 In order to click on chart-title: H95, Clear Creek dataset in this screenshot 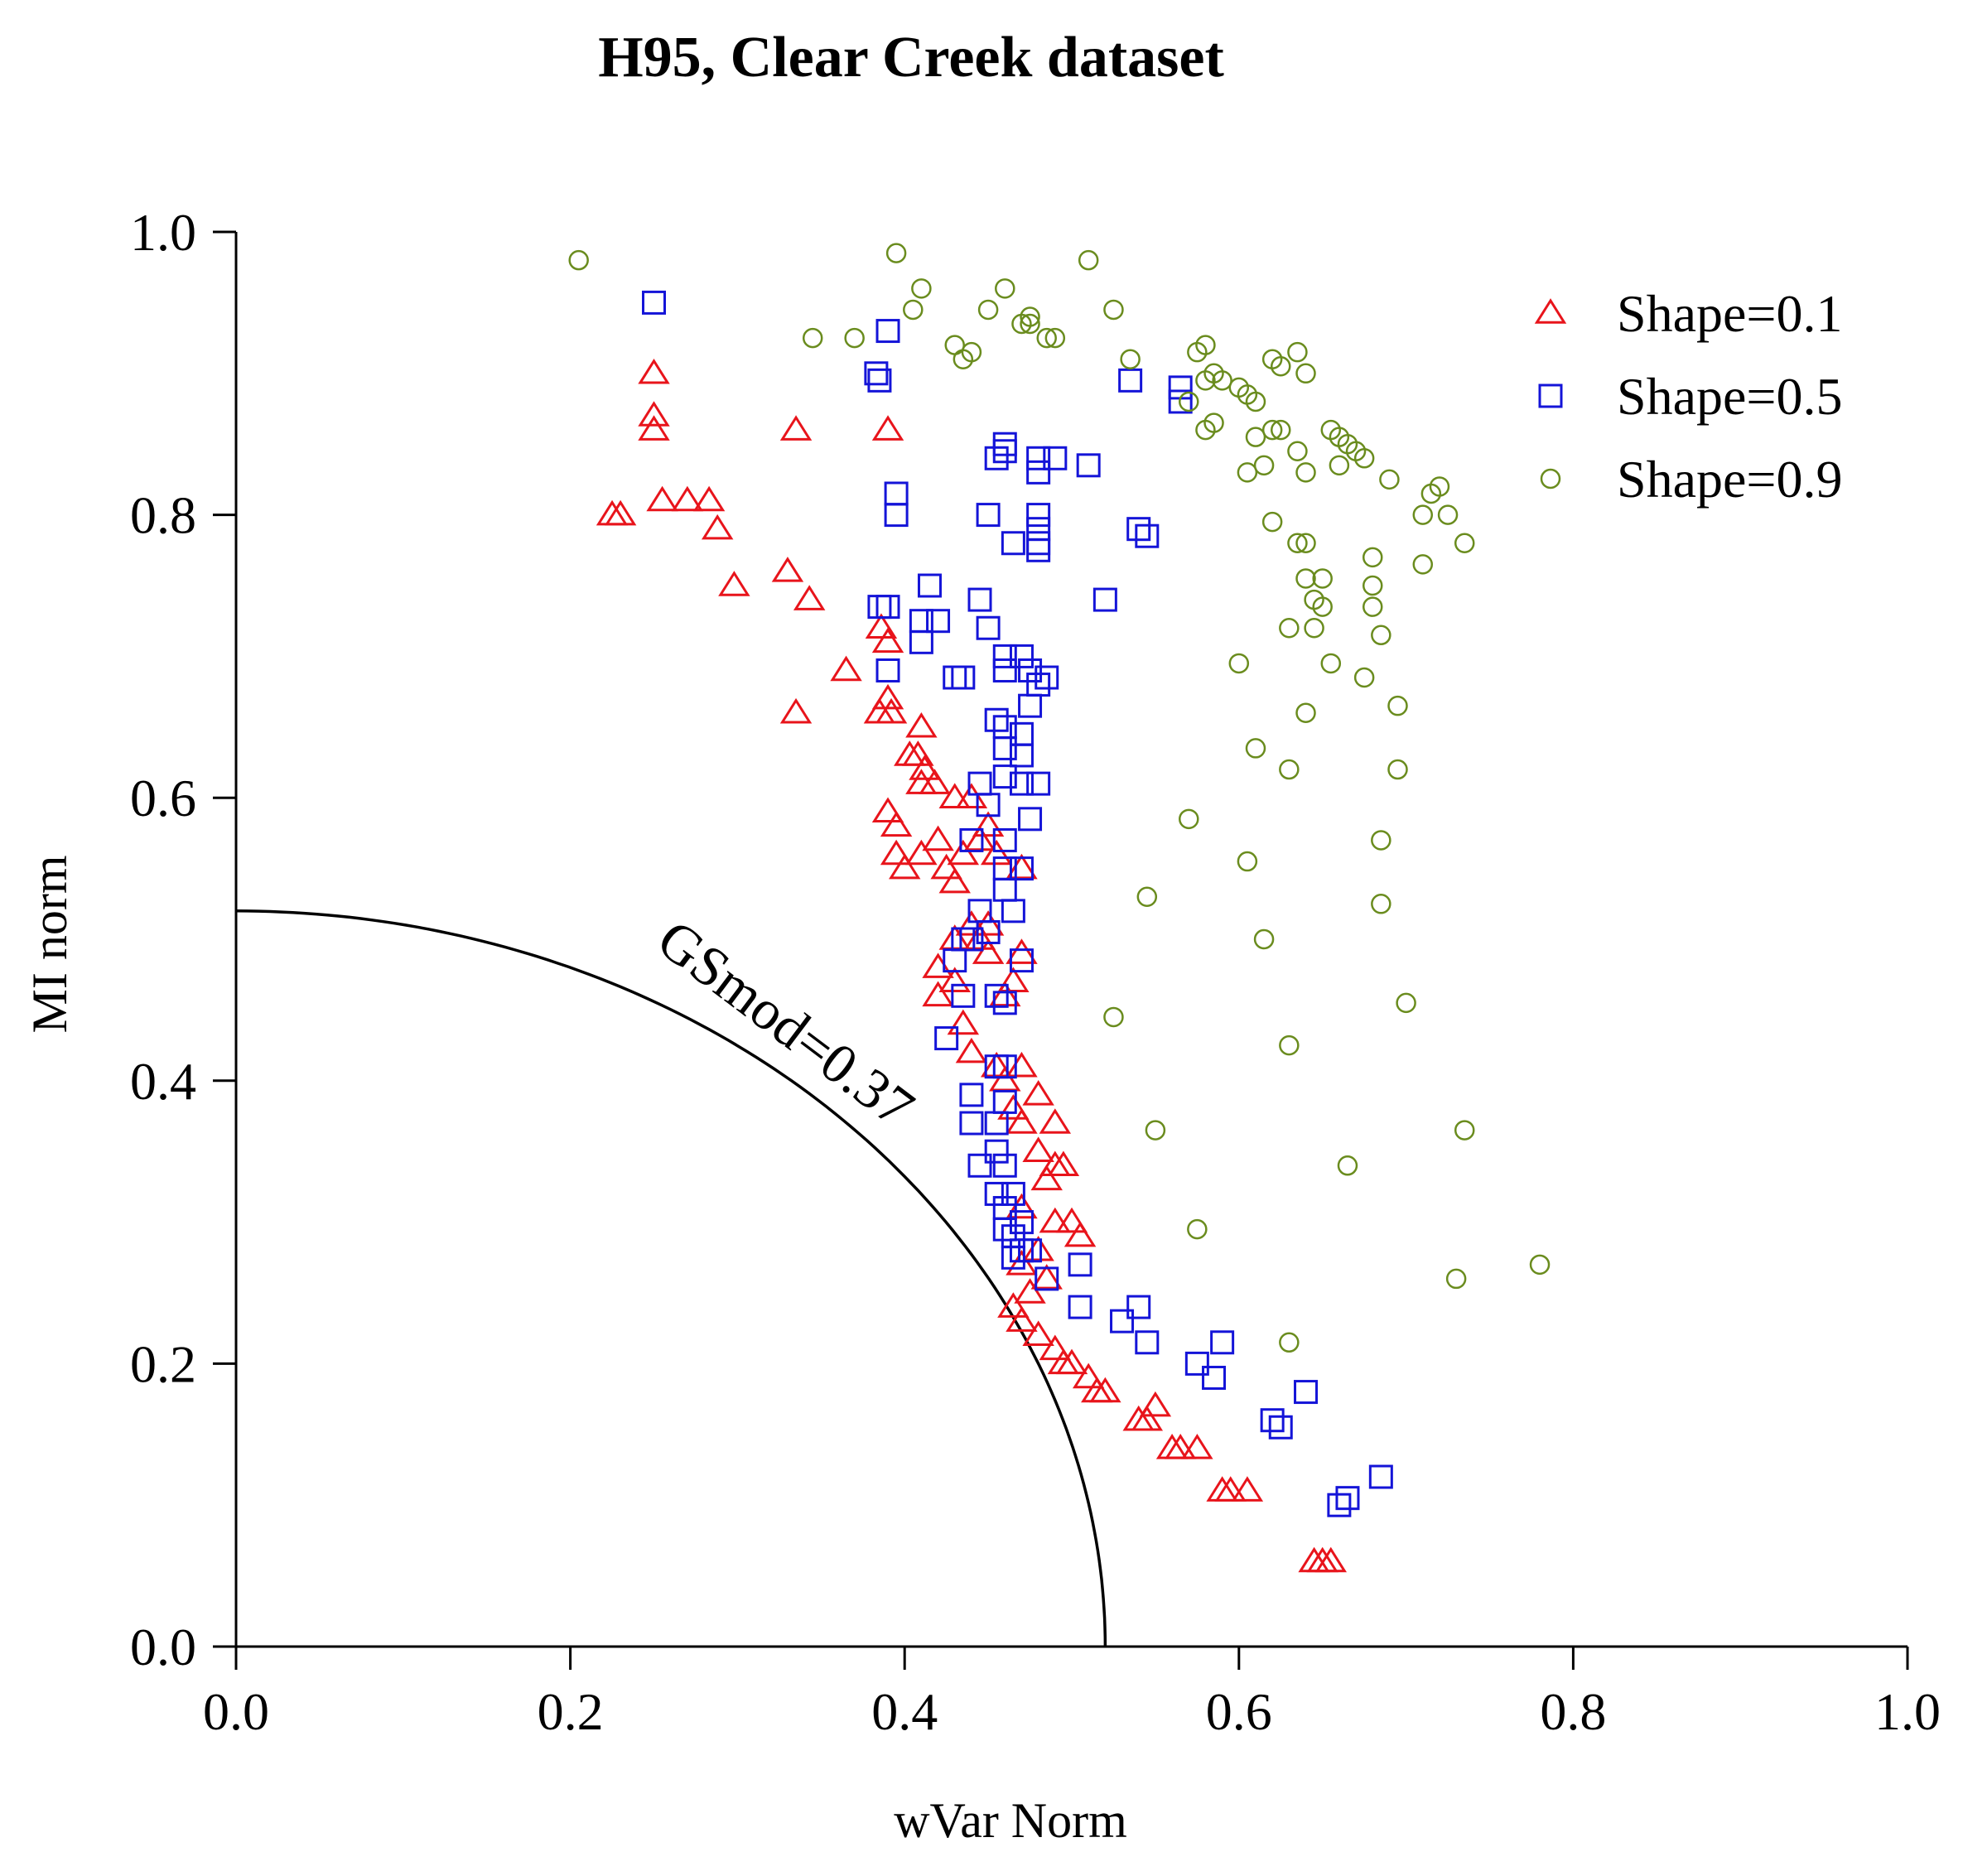, I will do `click(911, 57)`.